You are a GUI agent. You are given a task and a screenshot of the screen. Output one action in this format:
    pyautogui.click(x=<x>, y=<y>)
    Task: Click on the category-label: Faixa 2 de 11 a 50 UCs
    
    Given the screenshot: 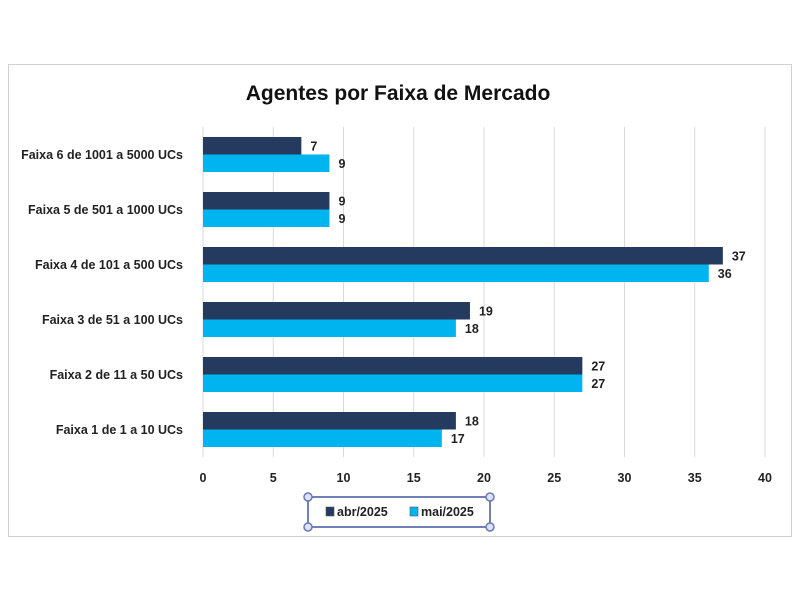 What is the action you would take?
    pyautogui.click(x=116, y=375)
    